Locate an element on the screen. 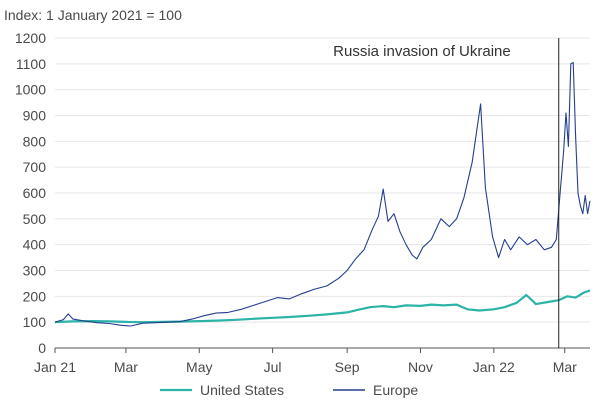 The width and height of the screenshot is (600, 413). legend-label: Europe is located at coordinates (395, 390).